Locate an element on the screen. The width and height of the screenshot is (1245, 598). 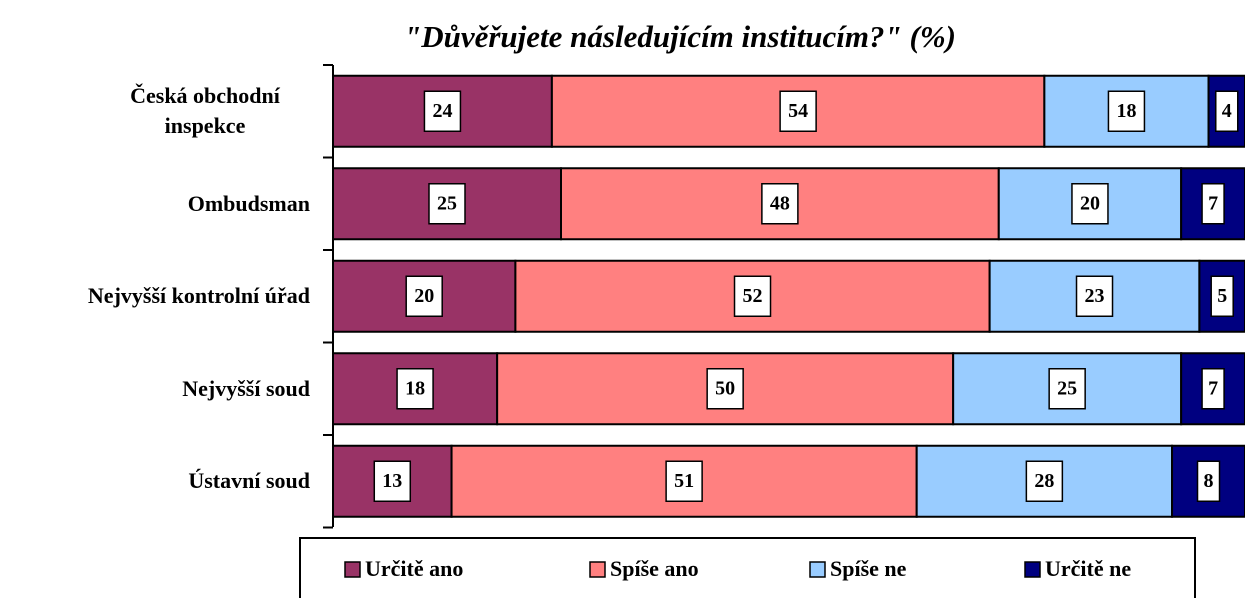
value-label: 23 is located at coordinates (1095, 296).